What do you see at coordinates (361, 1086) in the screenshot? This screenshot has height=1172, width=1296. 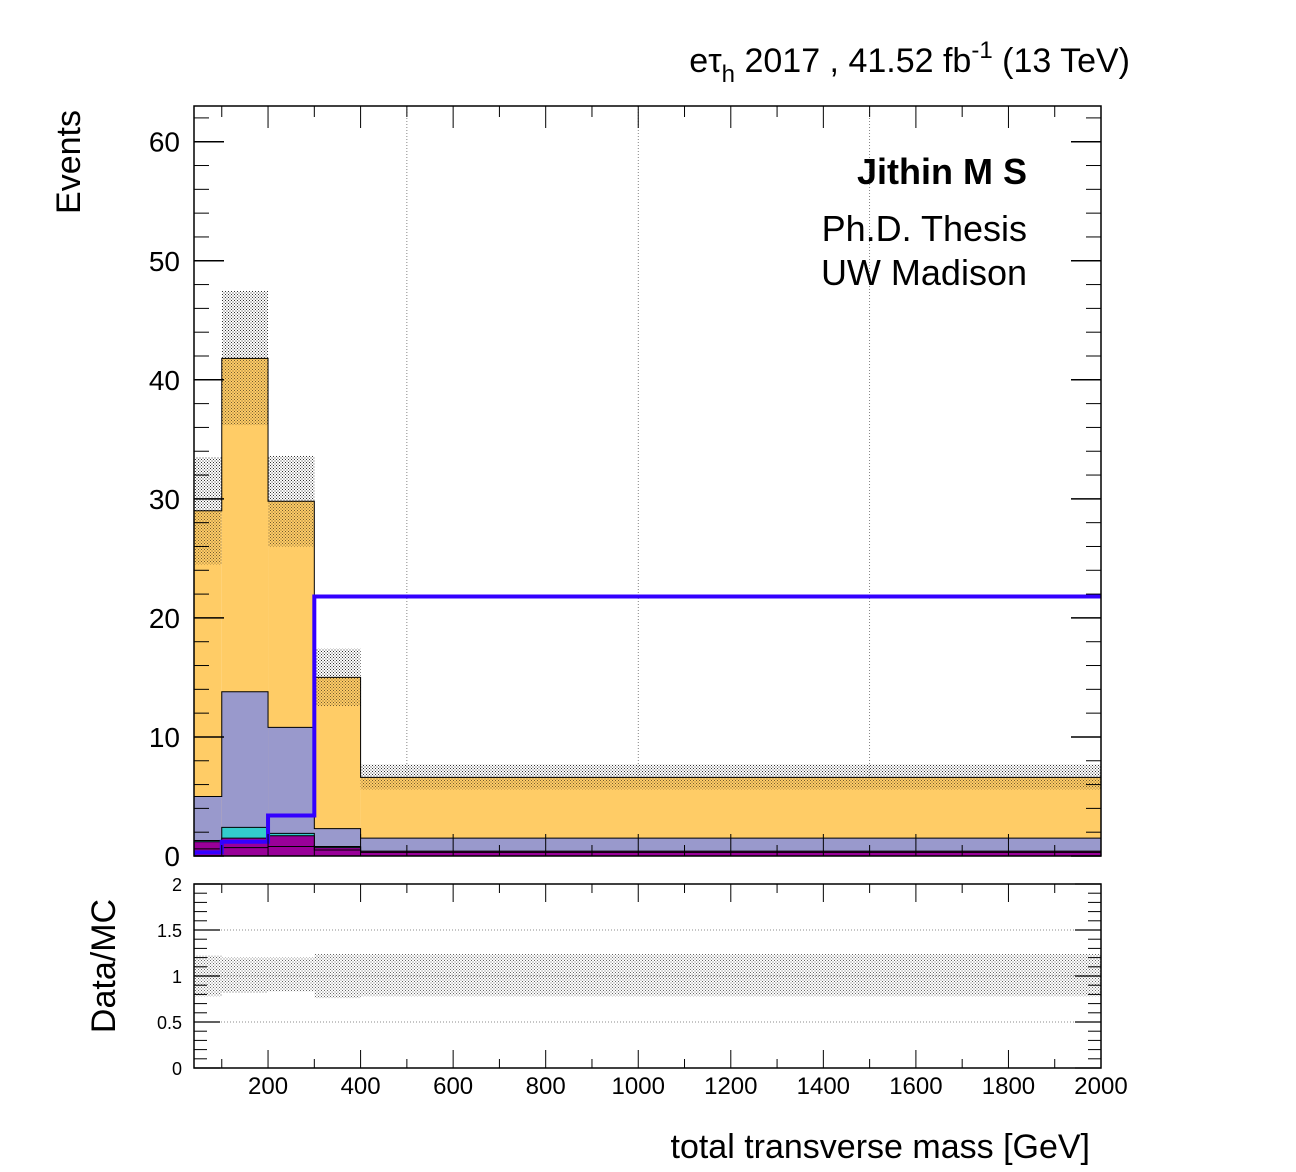 I see `ratio-x-tick-label: 400` at bounding box center [361, 1086].